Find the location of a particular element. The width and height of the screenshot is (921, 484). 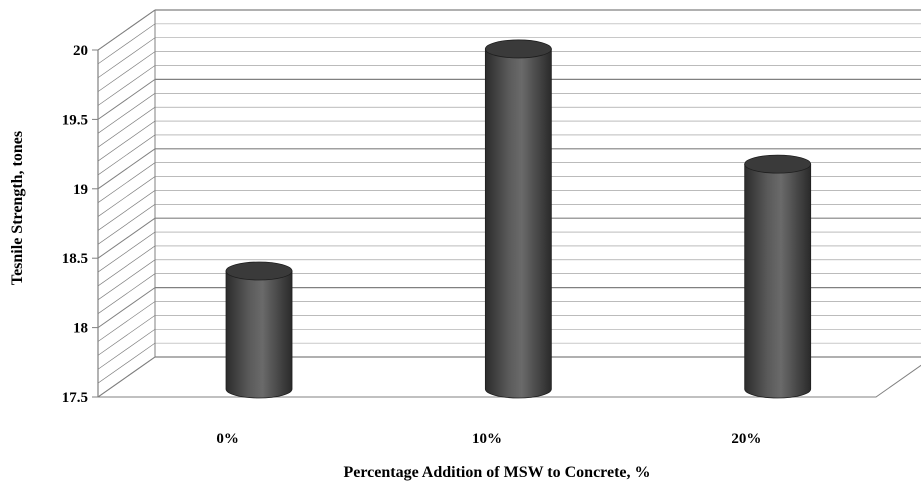

bar-20% is located at coordinates (778, 276).